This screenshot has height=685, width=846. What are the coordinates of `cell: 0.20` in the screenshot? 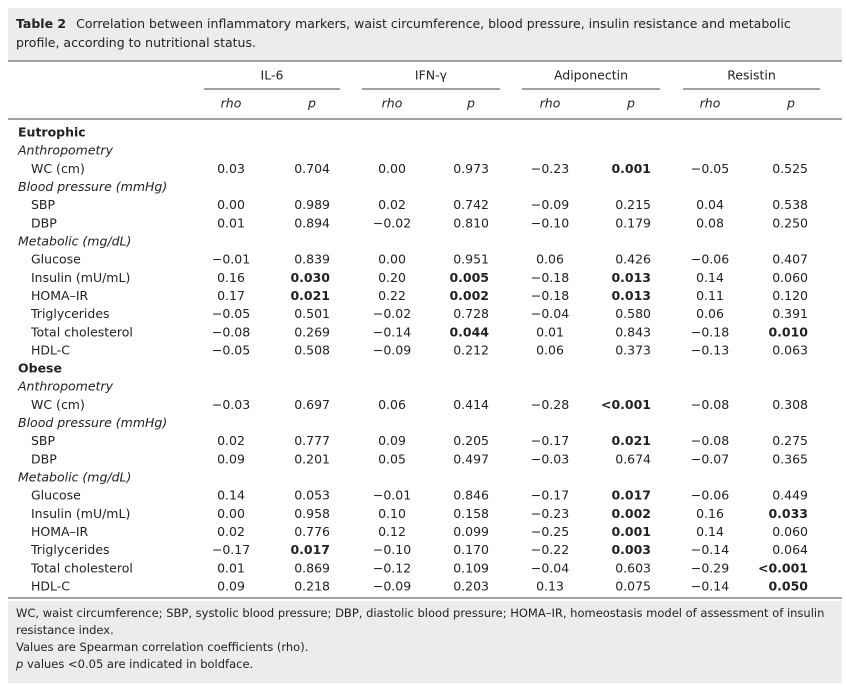 It's located at (392, 277).